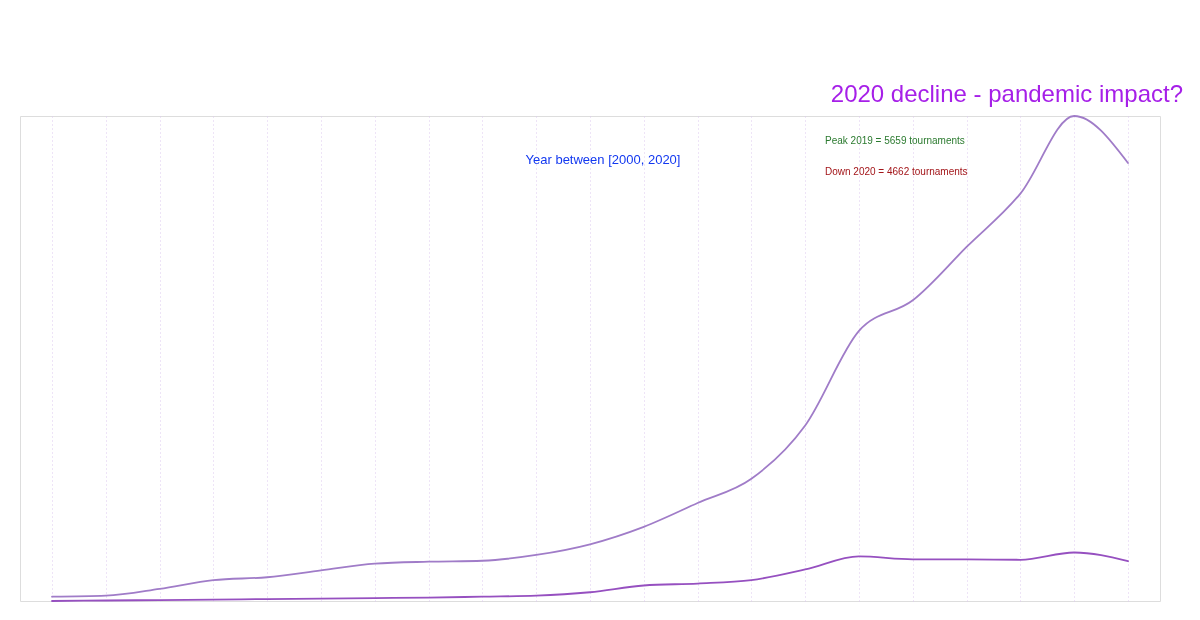 The image size is (1200, 620). Describe the element at coordinates (1006, 94) in the screenshot. I see `chart-title: 2020 decline - pandemic impact?` at that location.